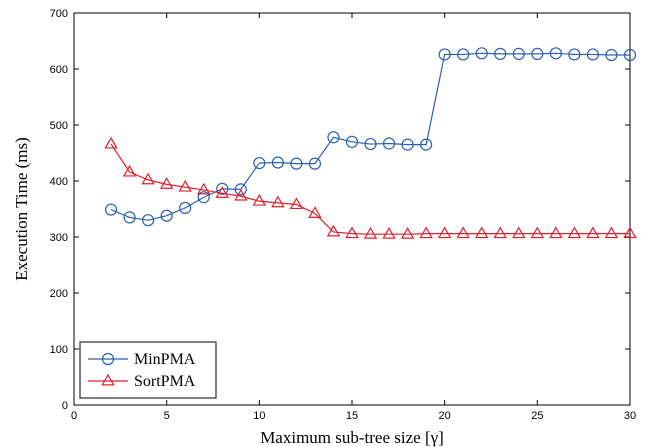  I want to click on y-tick-label: 600, so click(59, 70).